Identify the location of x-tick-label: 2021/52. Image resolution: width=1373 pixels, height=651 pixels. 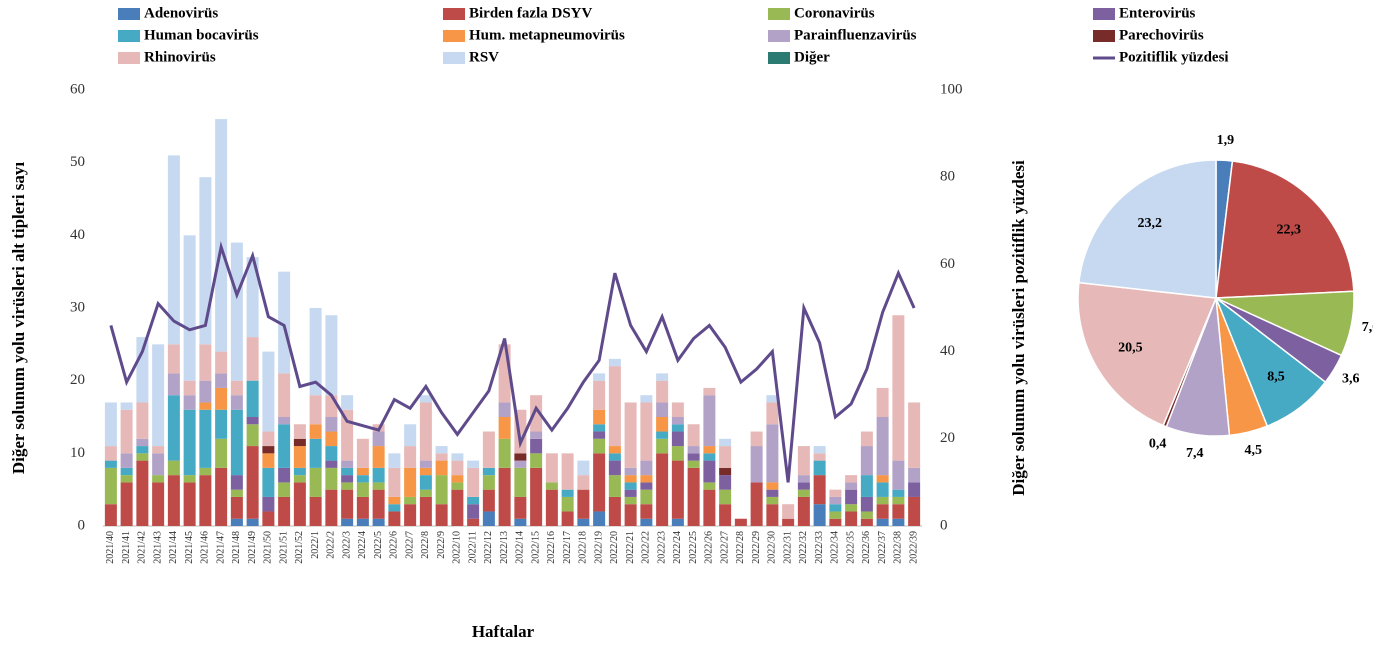
(299, 547).